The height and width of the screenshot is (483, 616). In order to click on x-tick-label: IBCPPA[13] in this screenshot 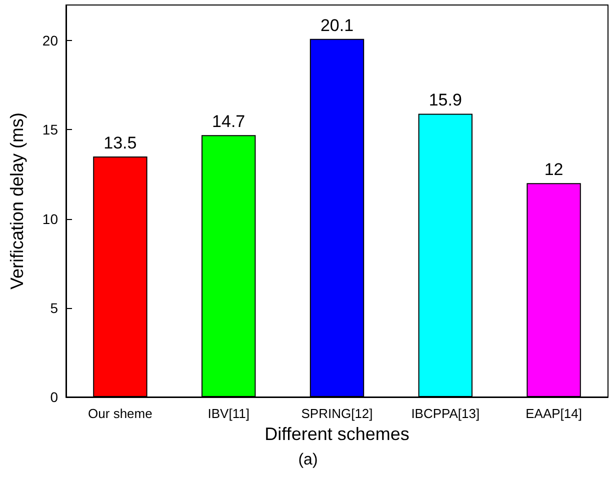, I will do `click(445, 413)`.